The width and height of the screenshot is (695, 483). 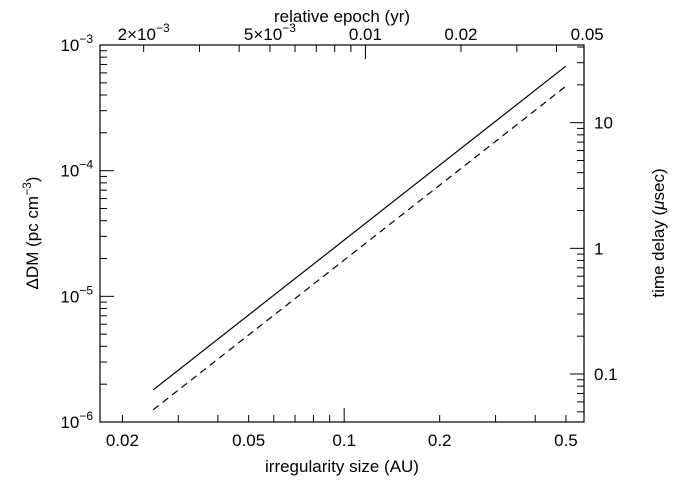 I want to click on y2-tick-label: 1, so click(x=598, y=248).